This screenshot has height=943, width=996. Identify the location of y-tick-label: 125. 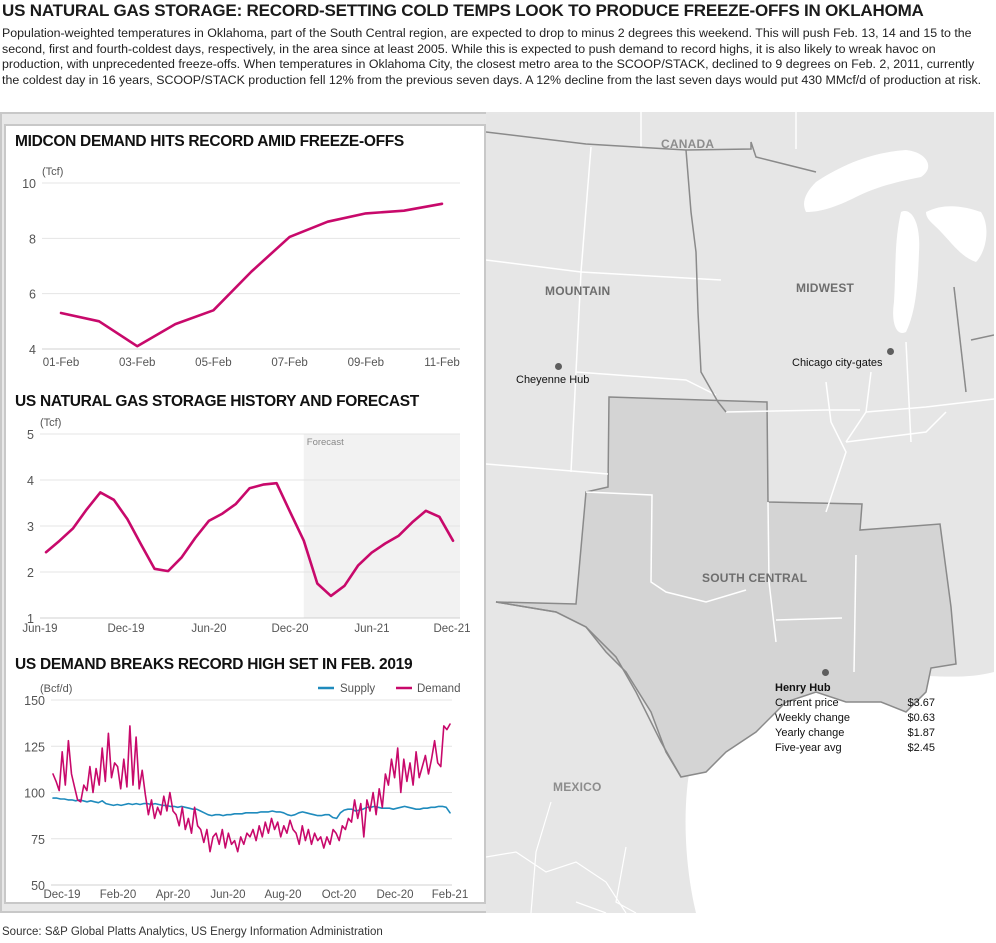
(34, 747).